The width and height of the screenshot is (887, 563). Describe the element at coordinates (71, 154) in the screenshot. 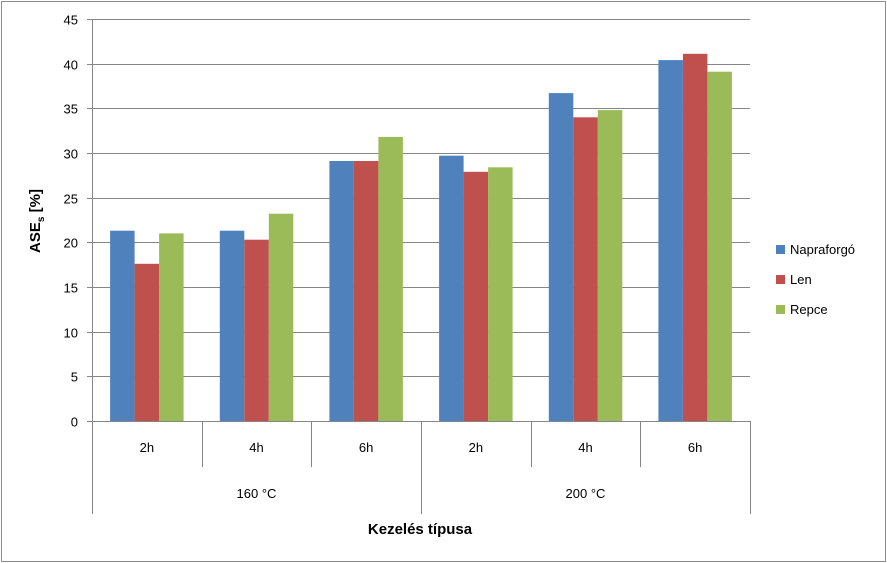

I see `y-tick-label: 30` at that location.